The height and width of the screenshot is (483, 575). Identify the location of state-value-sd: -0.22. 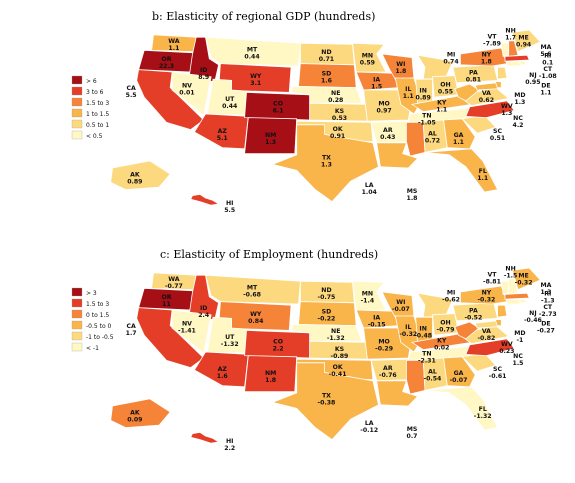
(327, 319).